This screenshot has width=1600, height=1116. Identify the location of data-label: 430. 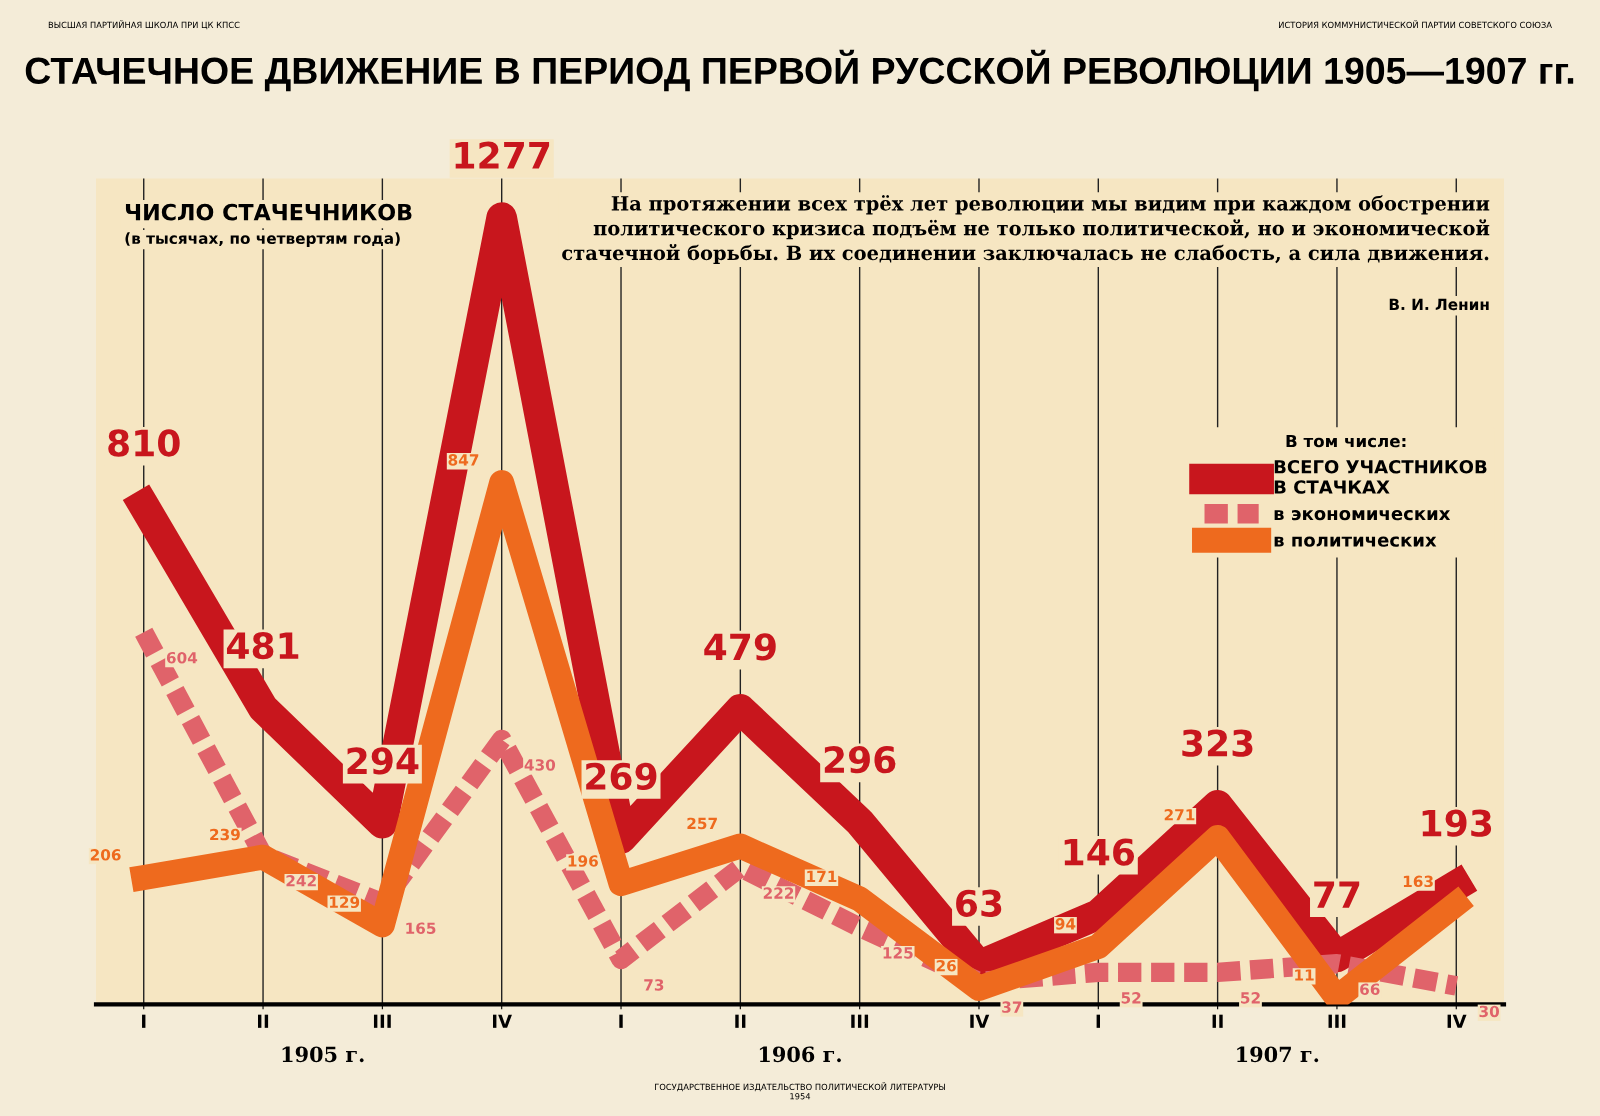
(540, 765).